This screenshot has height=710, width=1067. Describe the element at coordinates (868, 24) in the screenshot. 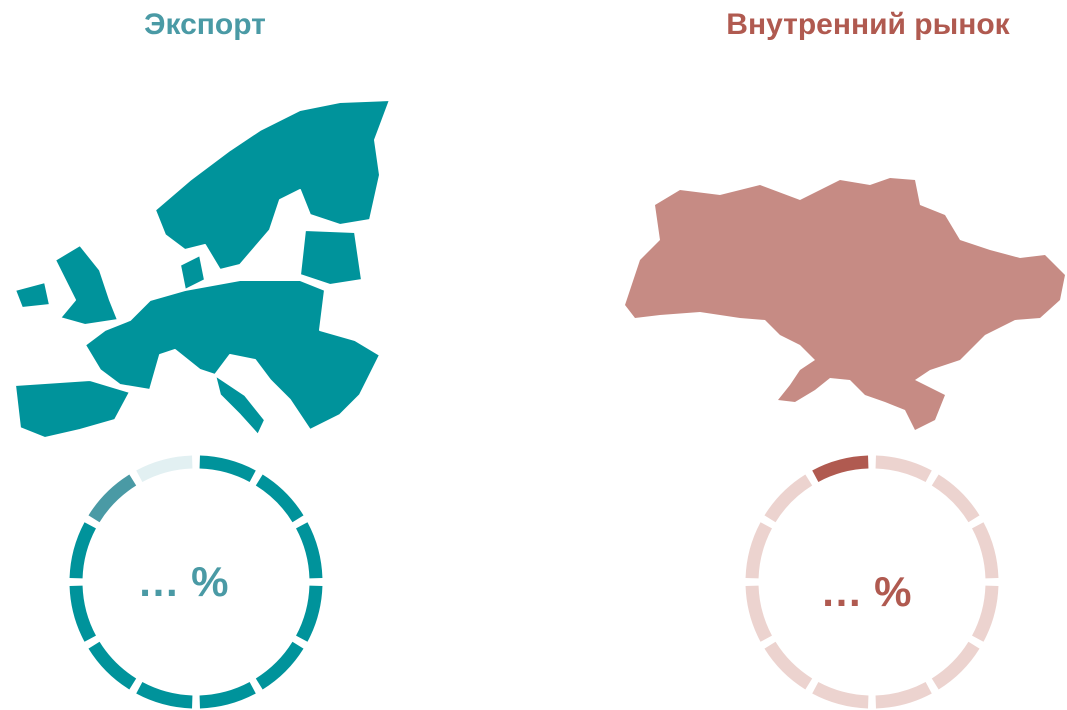

I see `domestic-title: Внутренний рынок` at that location.